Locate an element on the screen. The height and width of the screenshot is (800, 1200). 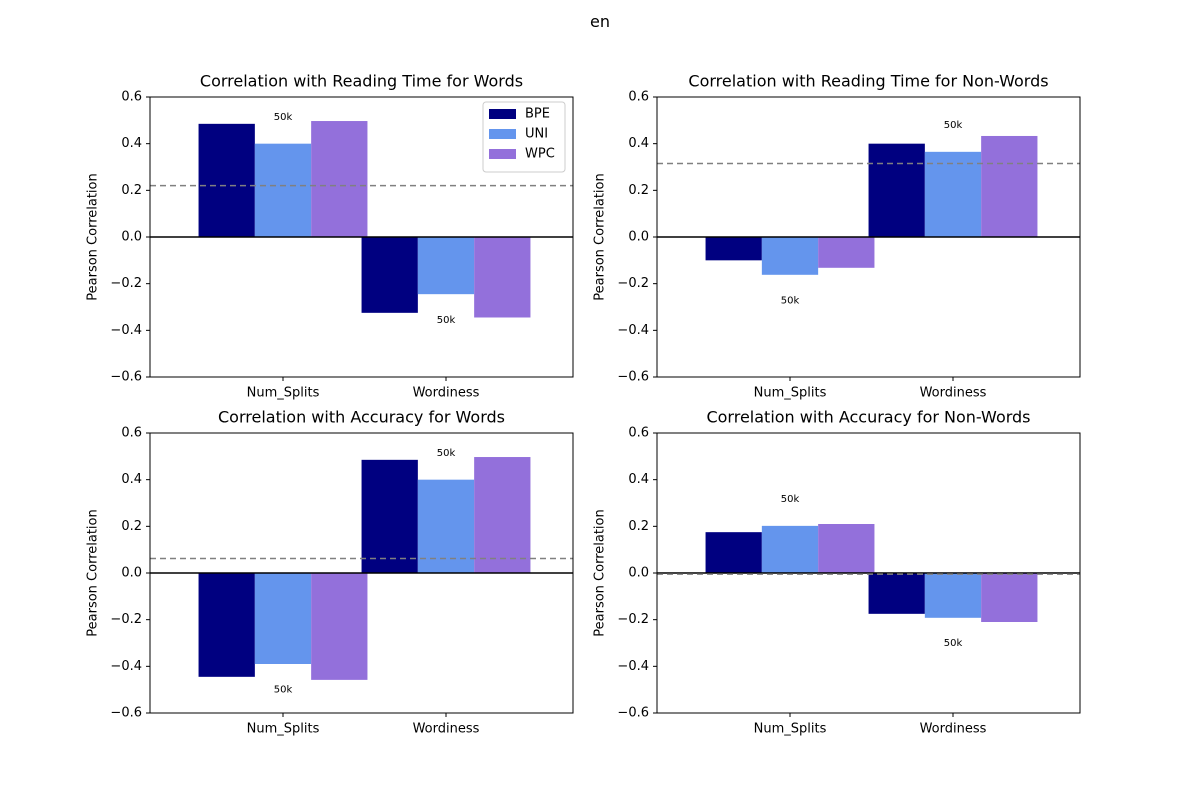
legend-label-wpc: WPC is located at coordinates (540, 154).